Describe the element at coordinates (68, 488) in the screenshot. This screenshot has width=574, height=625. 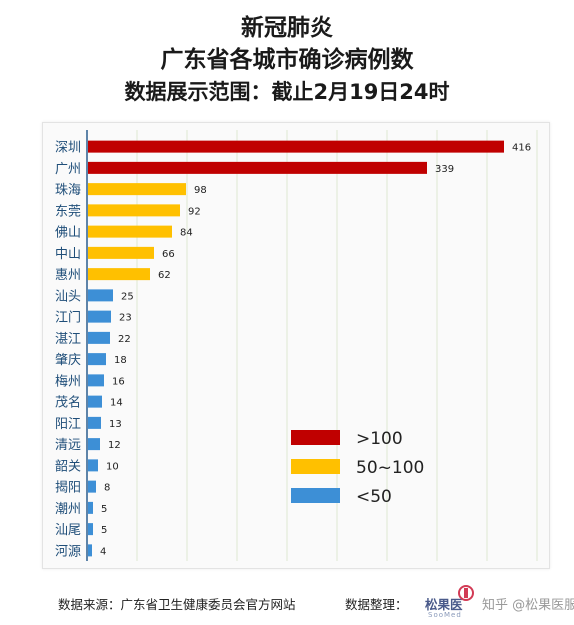
I see `category-label: 揭阳` at that location.